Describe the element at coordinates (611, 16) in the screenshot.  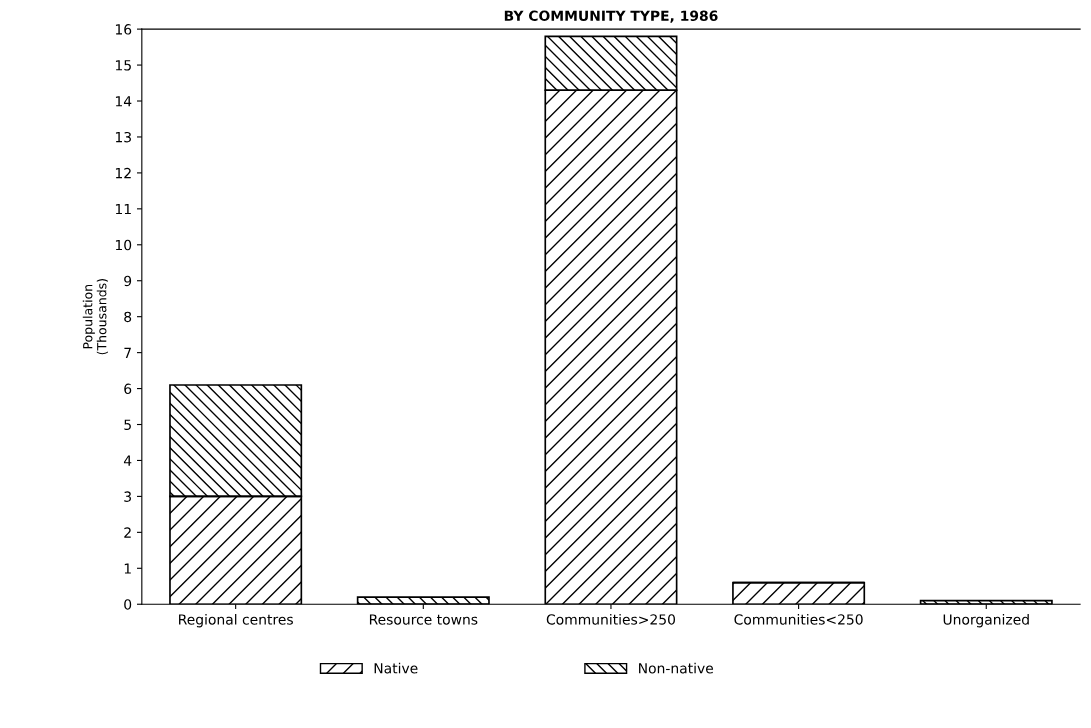
I see `chart-title: BY COMMUNITY TYPE, 1986` at that location.